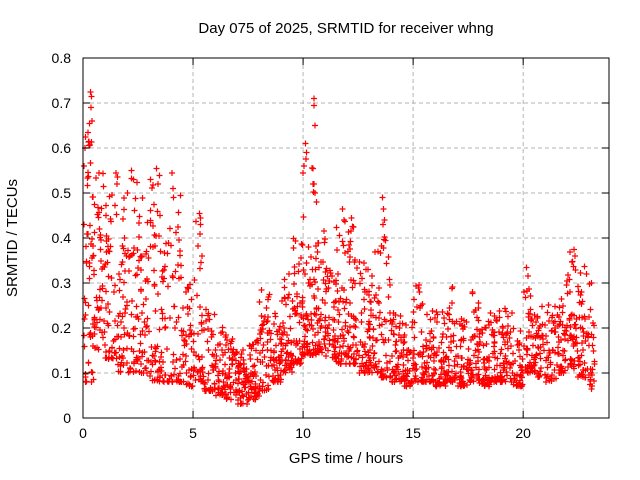  What do you see at coordinates (303, 433) in the screenshot?
I see `x-tick-label: 10` at bounding box center [303, 433].